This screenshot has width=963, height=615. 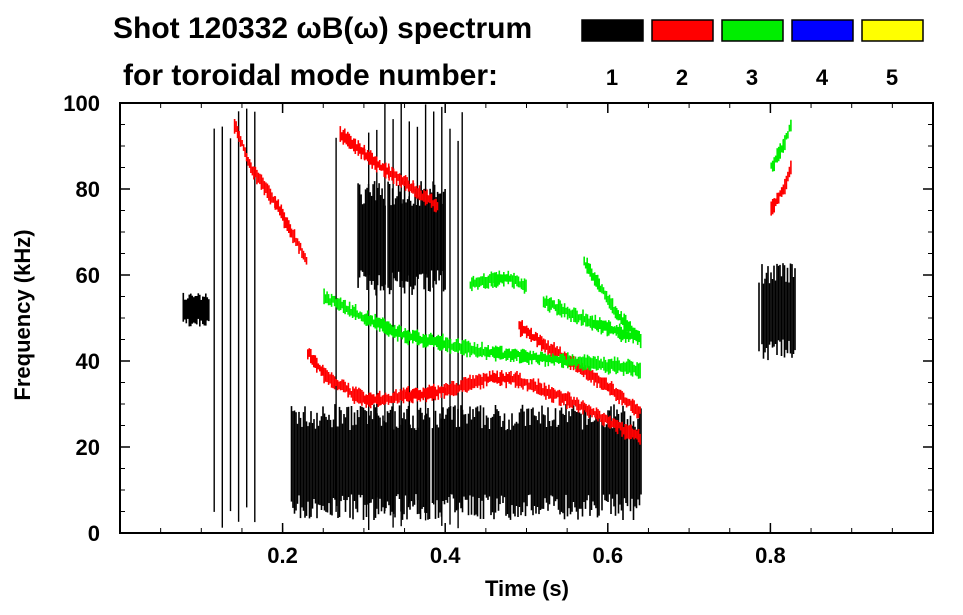 I want to click on x-tick-label: 0.4, so click(x=445, y=555).